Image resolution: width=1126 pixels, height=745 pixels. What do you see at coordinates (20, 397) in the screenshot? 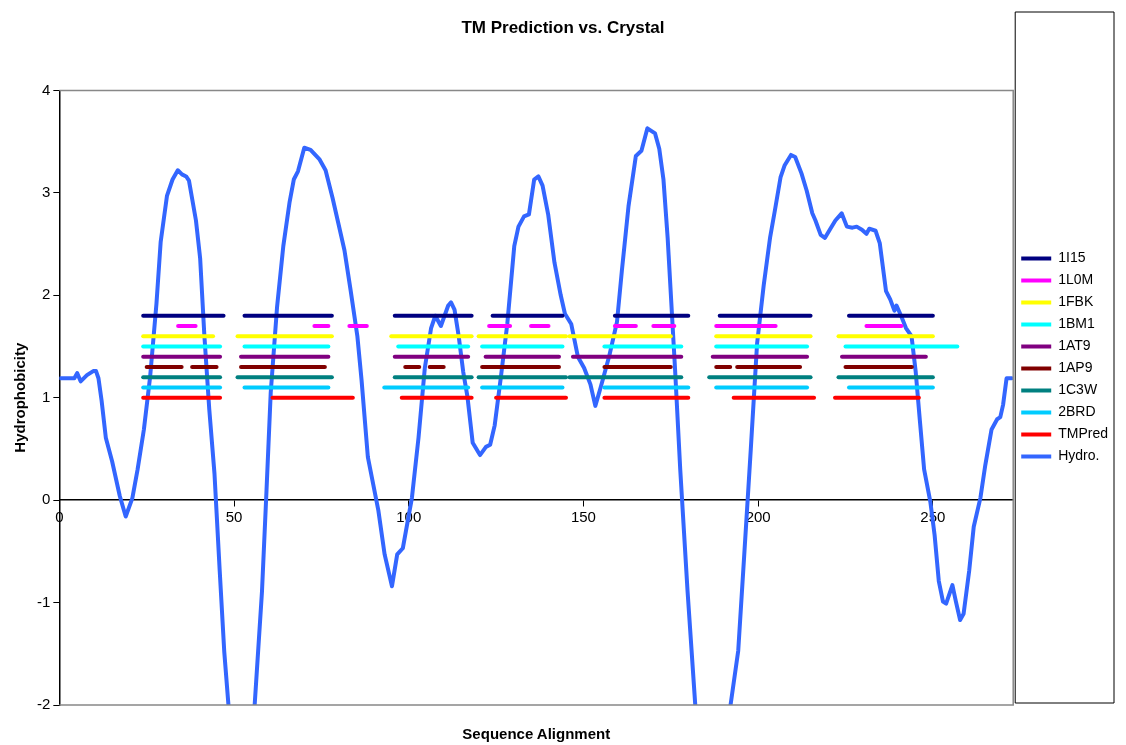
I see `y-axis-title: Hydrophobicity` at bounding box center [20, 397].